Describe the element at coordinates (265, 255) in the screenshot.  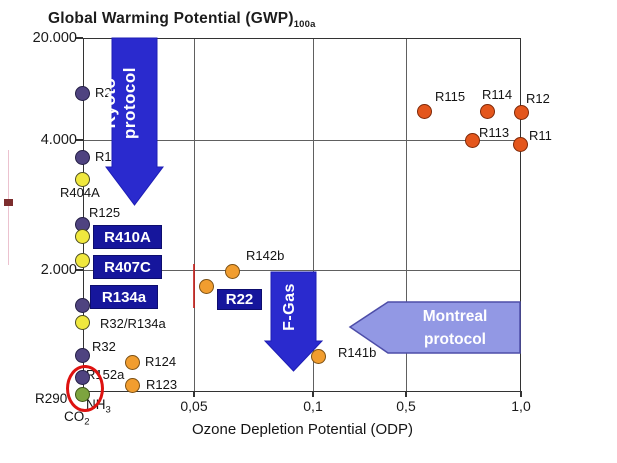
I see `point-label-R142b: R142b` at that location.